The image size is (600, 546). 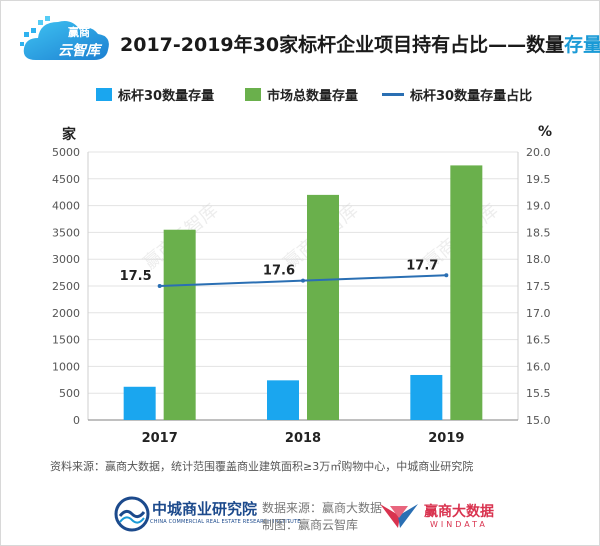 What do you see at coordinates (466, 292) in the screenshot?
I see `bar-2-2019` at bounding box center [466, 292].